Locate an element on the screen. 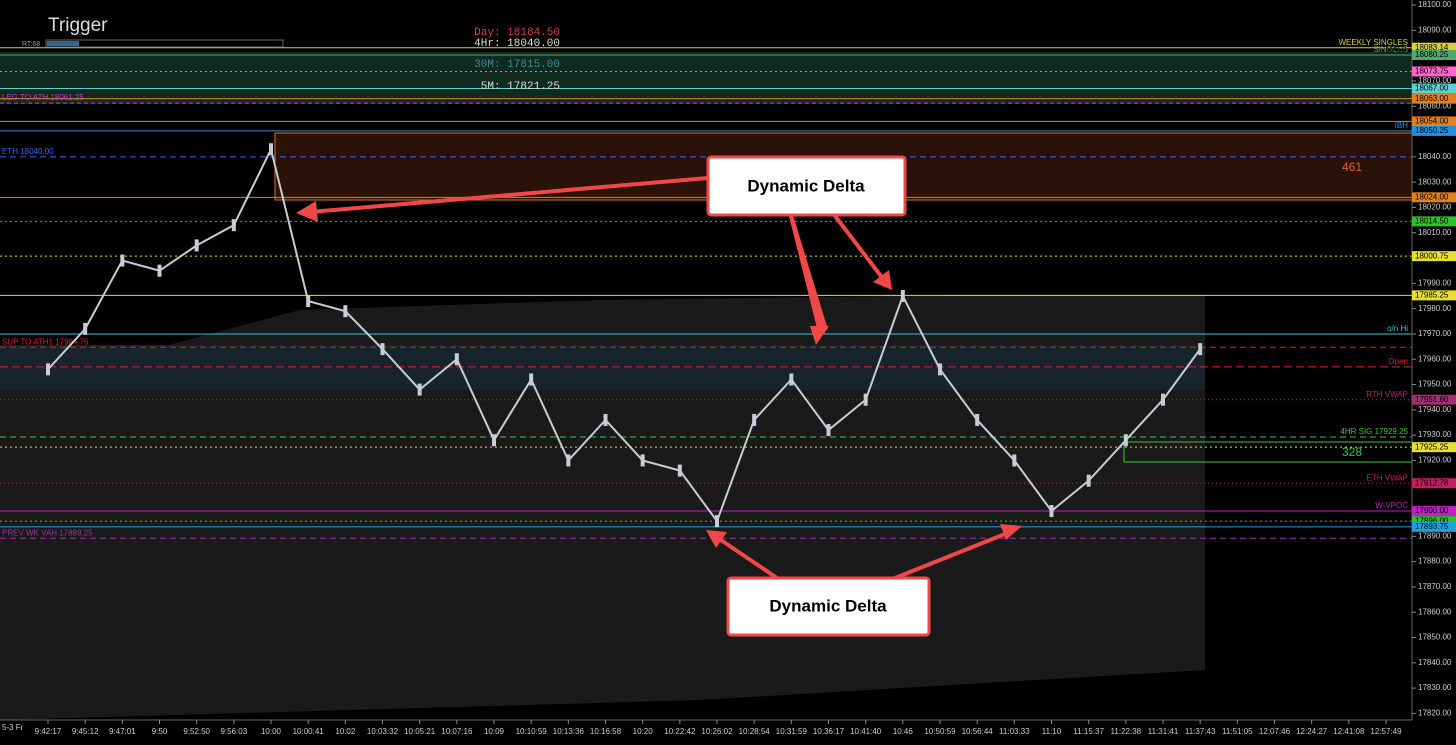 The height and width of the screenshot is (745, 1456). price-label: 18067.00 is located at coordinates (1432, 88).